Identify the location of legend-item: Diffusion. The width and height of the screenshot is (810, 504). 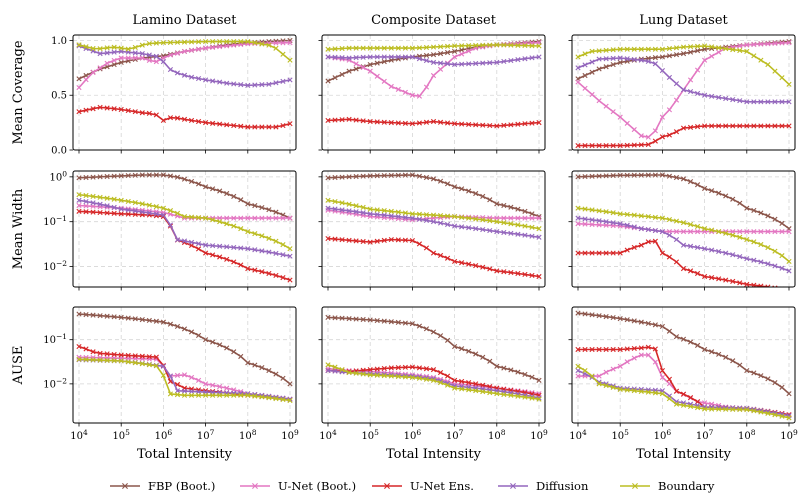
(543, 486).